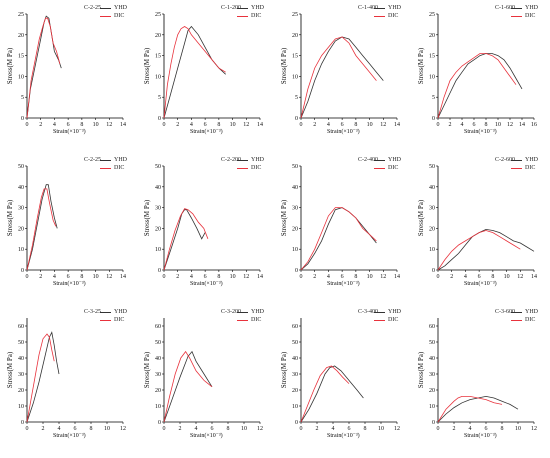  Describe the element at coordinates (397, 125) in the screenshot. I see `x-tick-label: 14` at that location.